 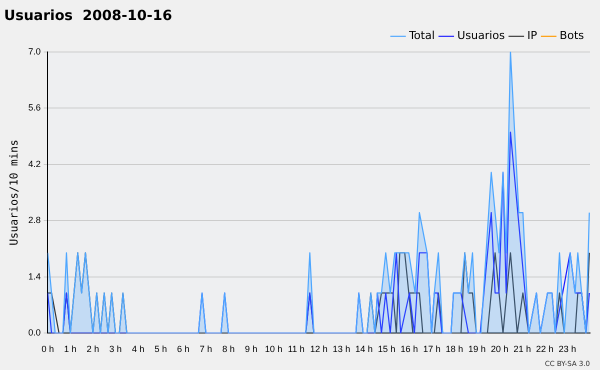 What do you see at coordinates (34, 107) in the screenshot?
I see `y-tick-label: 5.6` at bounding box center [34, 107].